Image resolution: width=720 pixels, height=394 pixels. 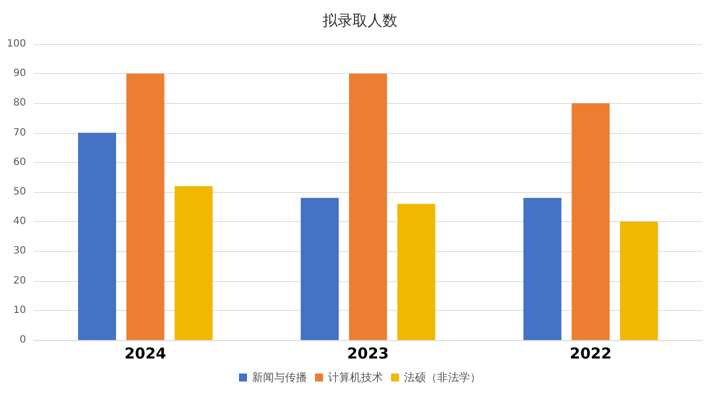 What do you see at coordinates (23, 340) in the screenshot?
I see `y-tick-label: 0` at bounding box center [23, 340].